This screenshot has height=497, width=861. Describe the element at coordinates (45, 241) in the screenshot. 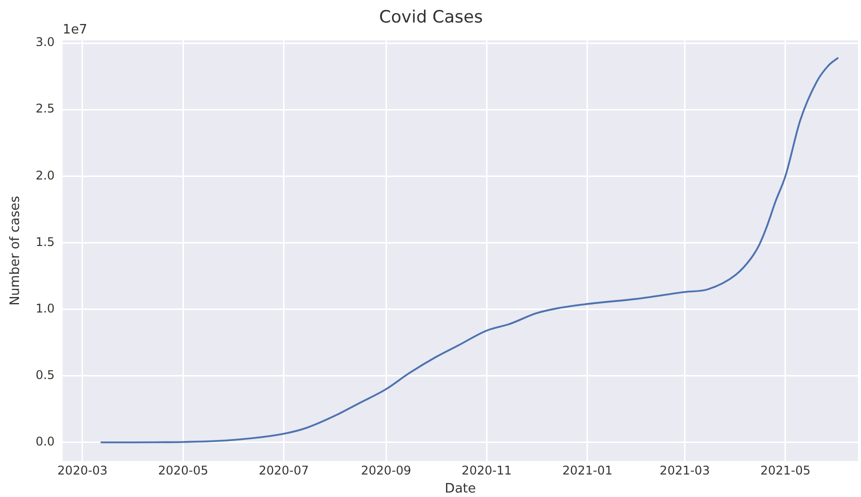

I see `y-tick-label: 1.5` at that location.